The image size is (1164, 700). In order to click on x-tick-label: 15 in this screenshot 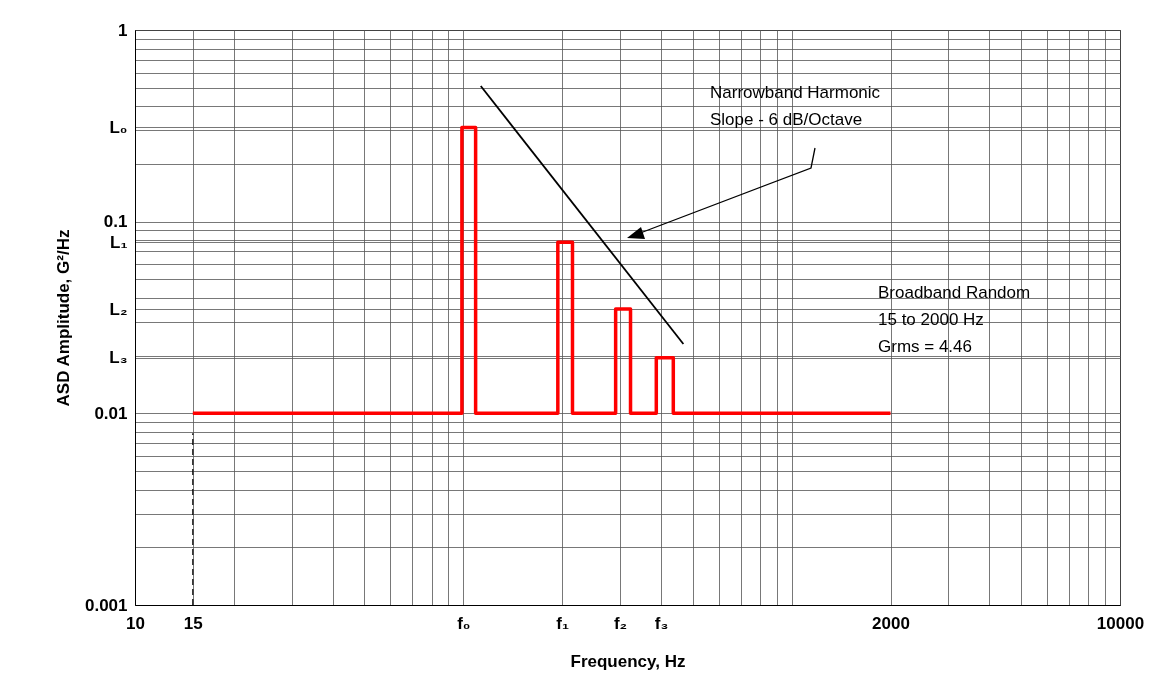, I will do `click(193, 623)`.